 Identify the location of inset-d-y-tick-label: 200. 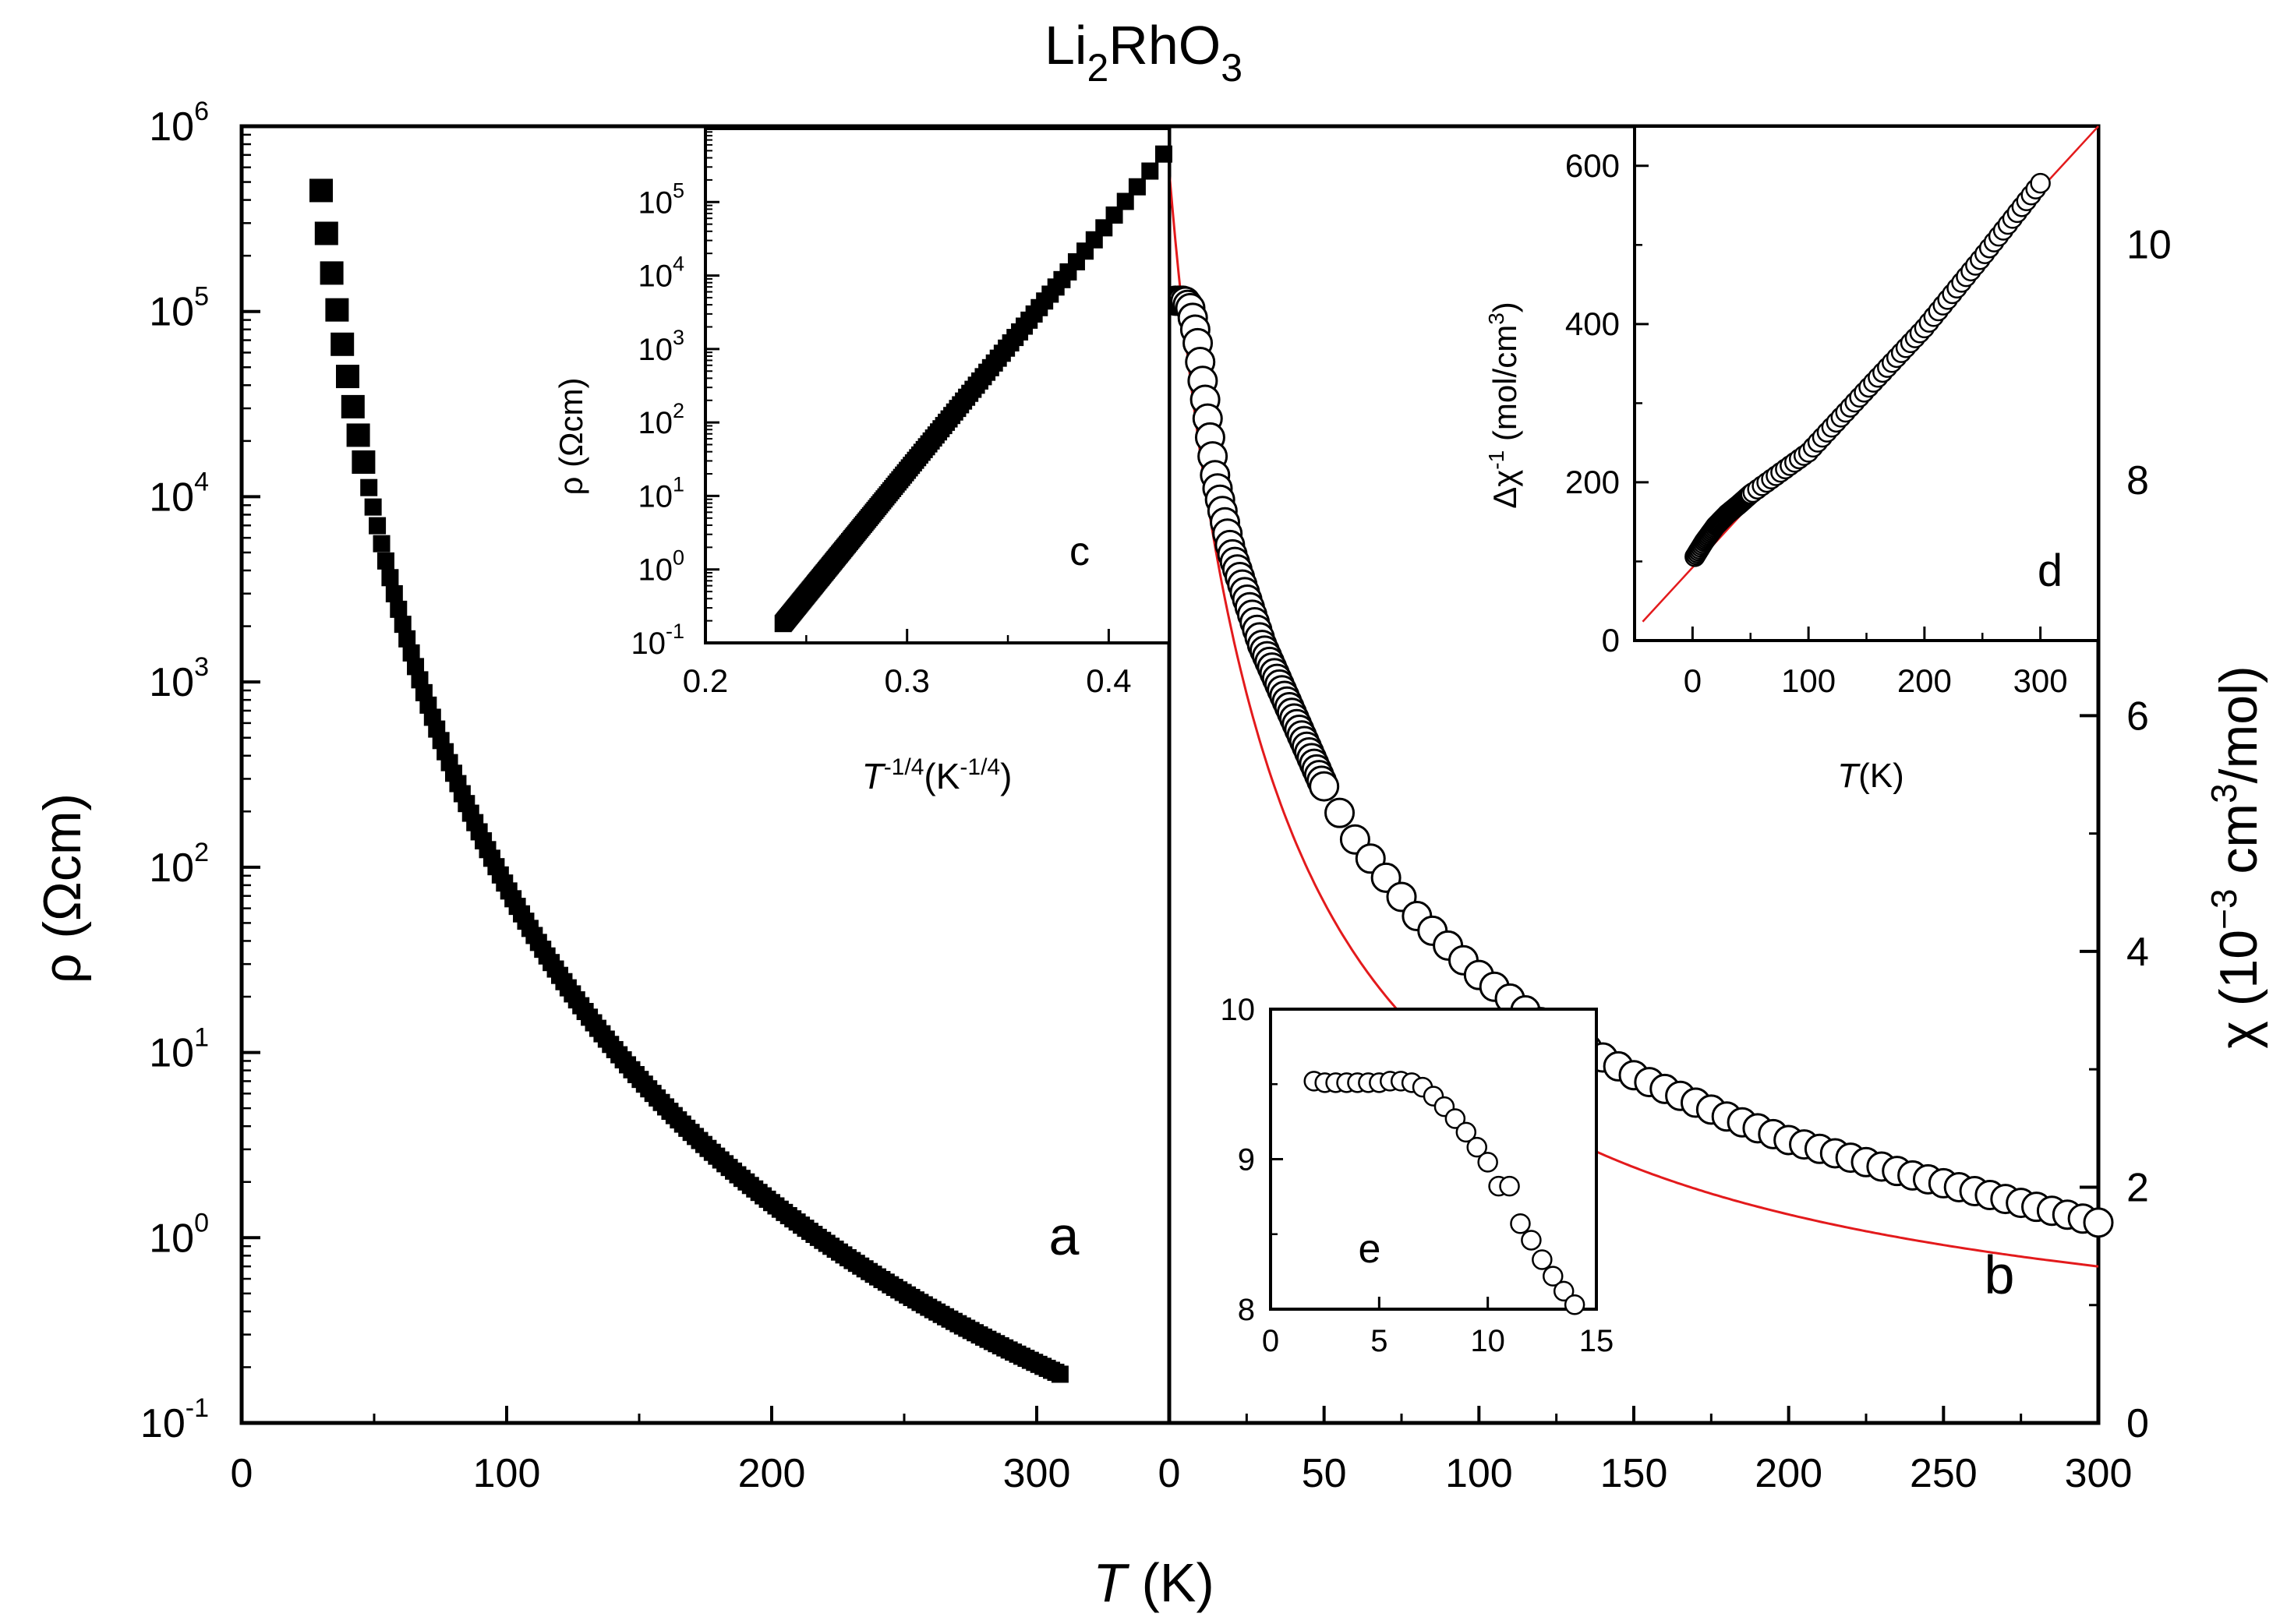
(1592, 482).